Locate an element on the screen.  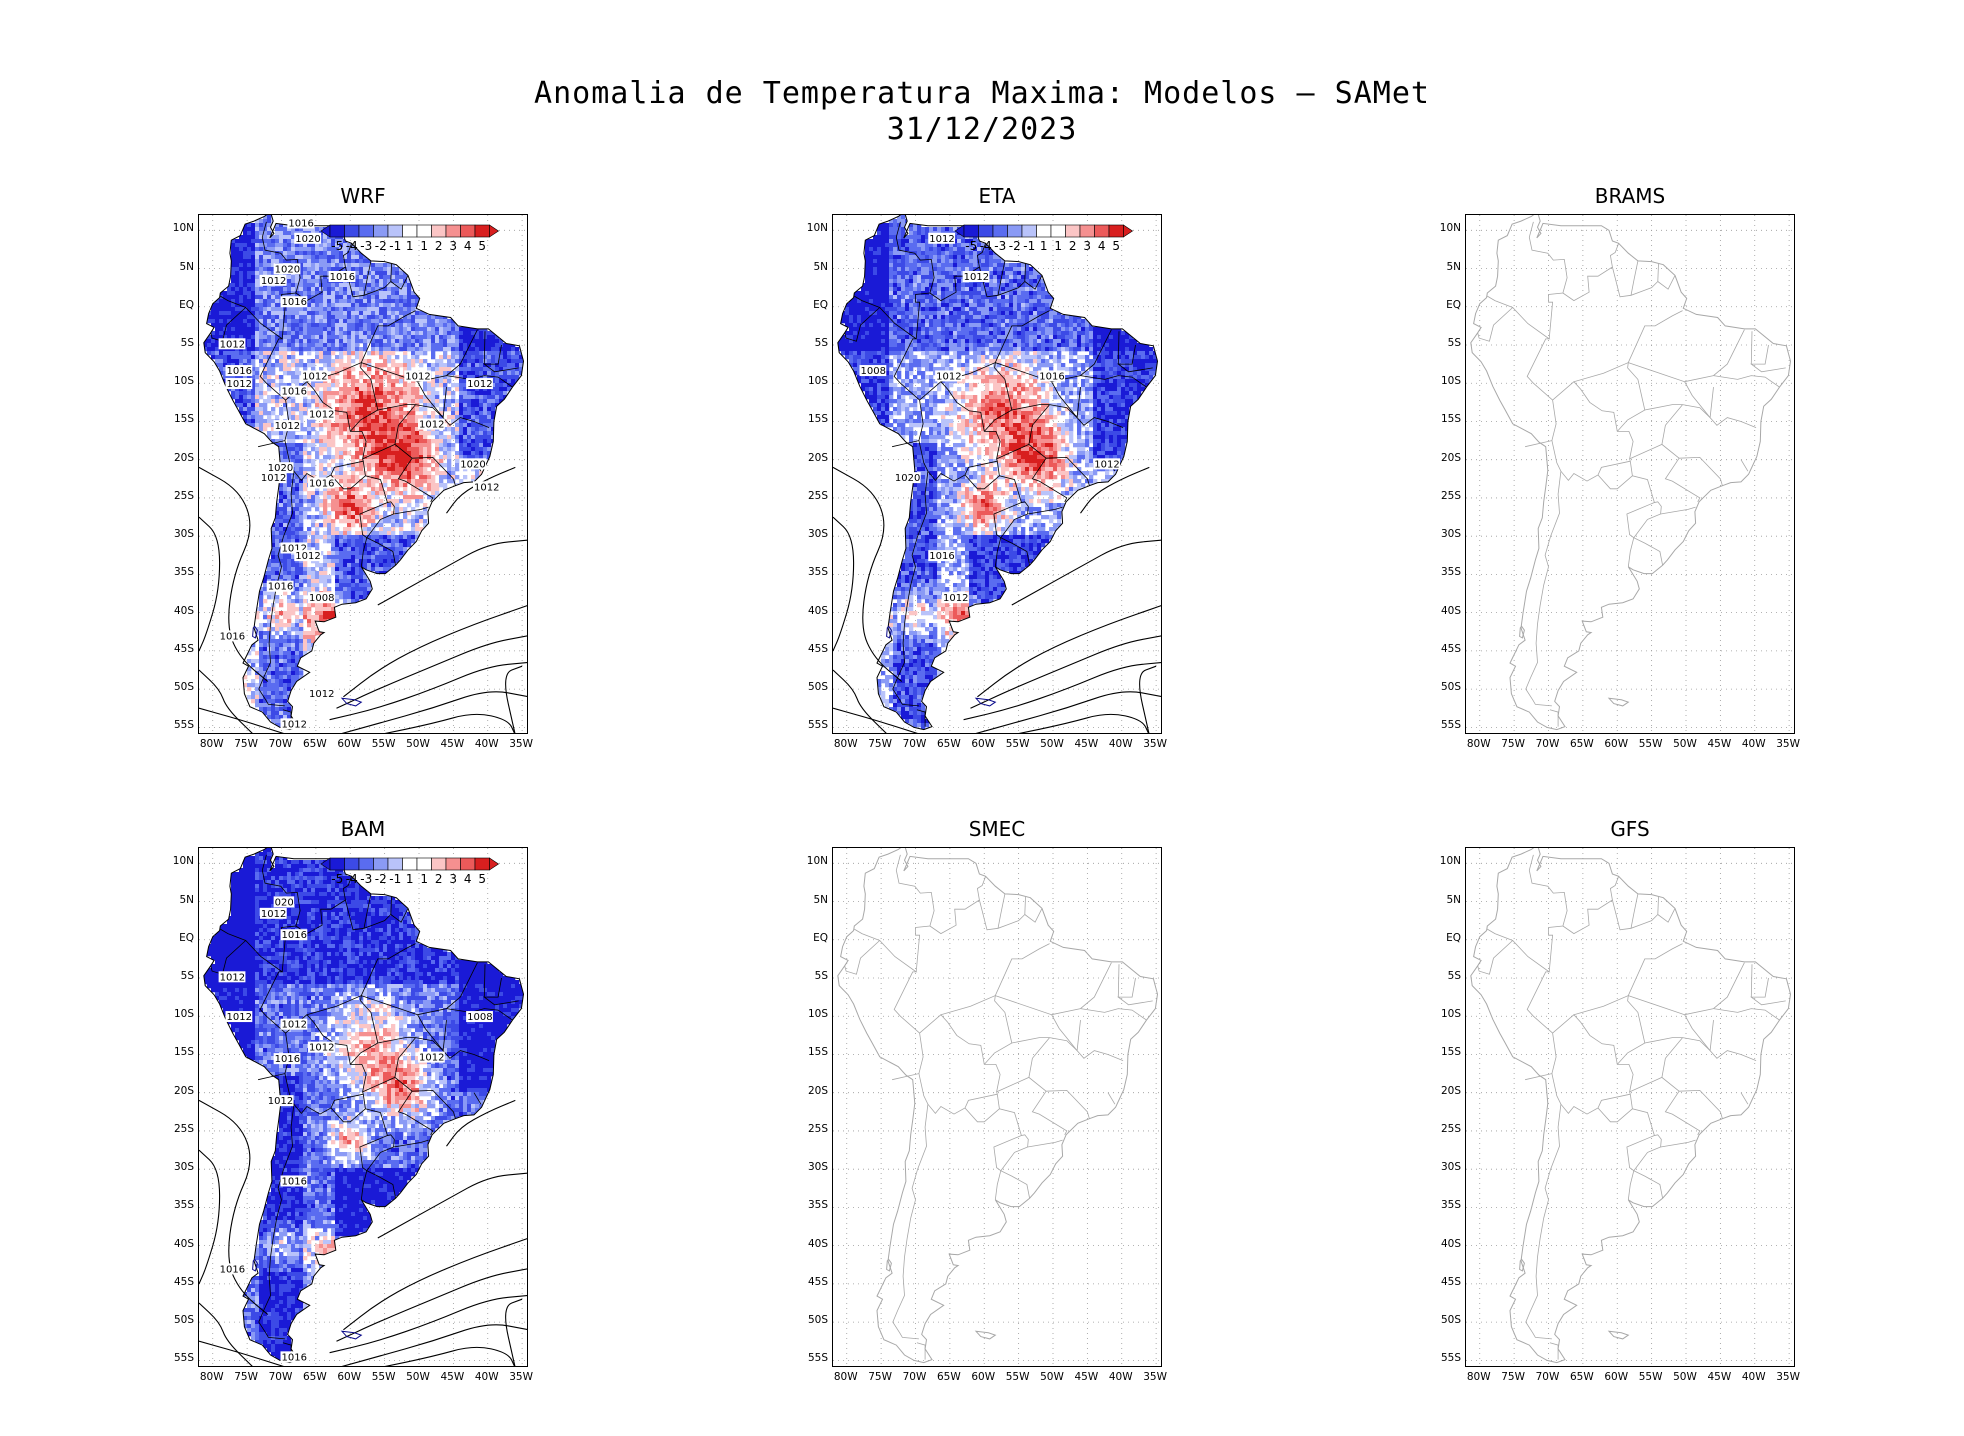
isobar-label: 1008 is located at coordinates (479, 1017).